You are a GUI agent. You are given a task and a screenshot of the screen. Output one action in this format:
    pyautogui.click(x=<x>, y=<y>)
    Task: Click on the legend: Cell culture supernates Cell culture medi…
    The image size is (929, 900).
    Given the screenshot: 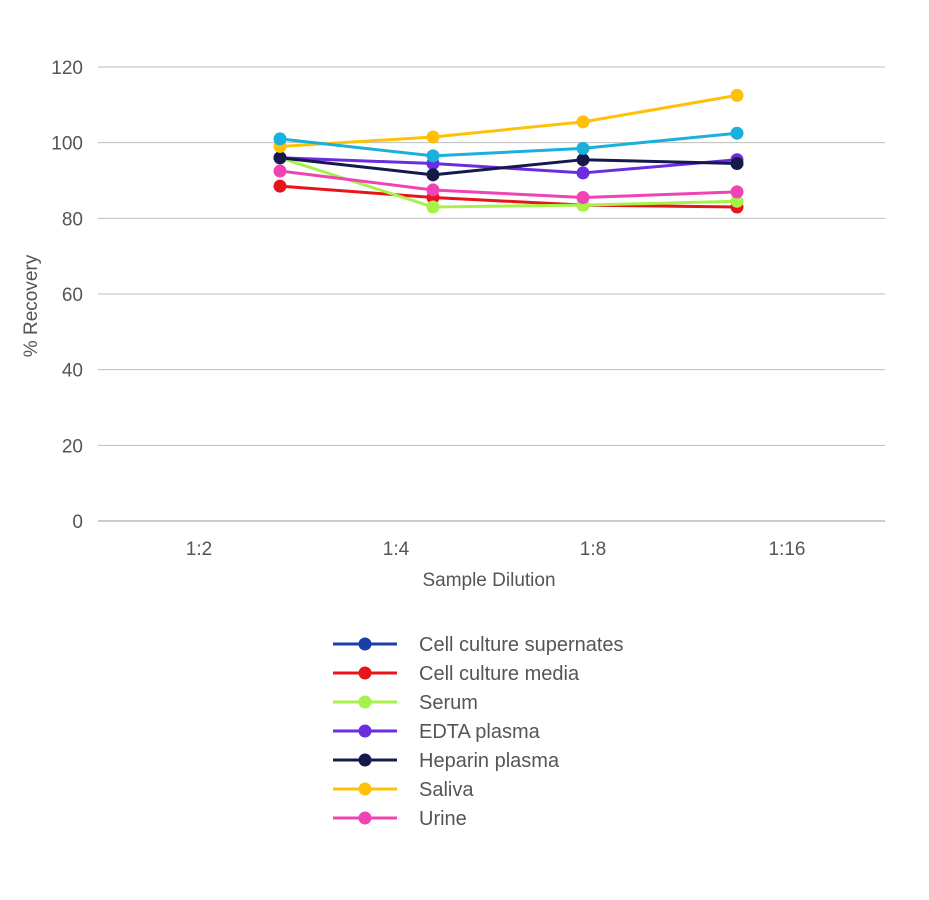 What is the action you would take?
    pyautogui.click(x=478, y=732)
    